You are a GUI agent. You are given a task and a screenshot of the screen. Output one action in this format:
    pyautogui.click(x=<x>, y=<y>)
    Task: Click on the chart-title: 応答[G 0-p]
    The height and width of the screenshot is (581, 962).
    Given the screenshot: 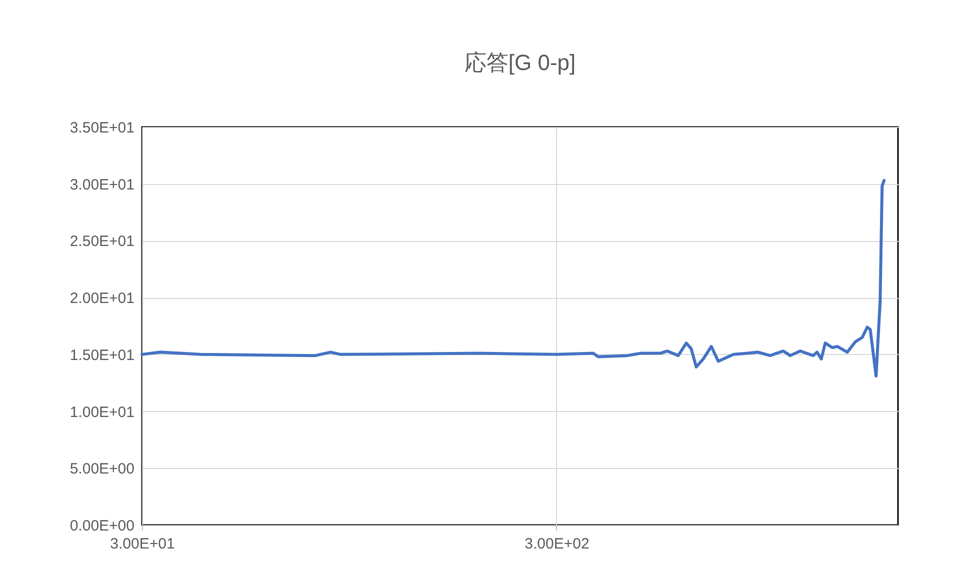 What is the action you would take?
    pyautogui.click(x=520, y=62)
    